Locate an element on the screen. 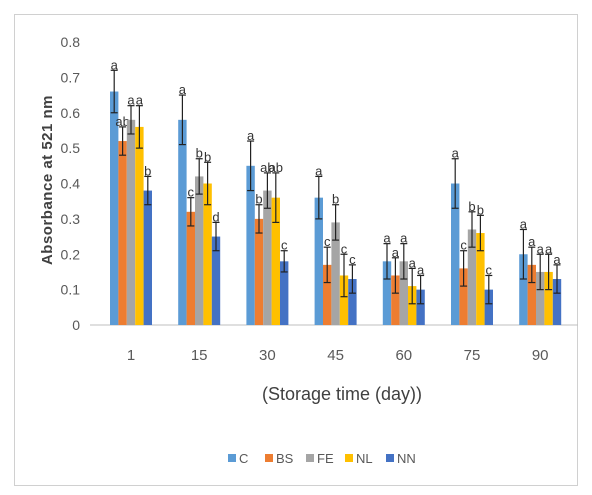 The image size is (592, 495). legend-swatch-c is located at coordinates (232, 458).